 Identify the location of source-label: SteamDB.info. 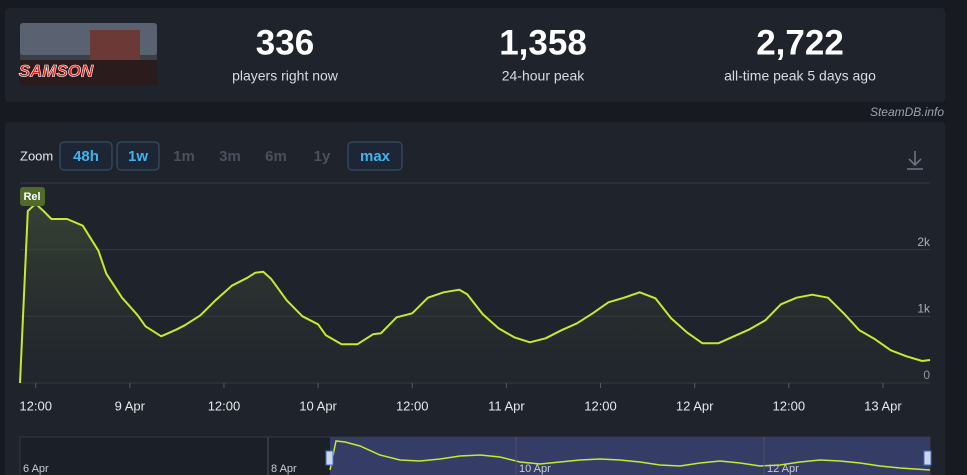
(907, 112).